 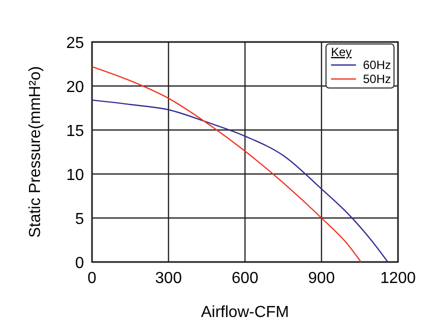 What do you see at coordinates (245, 278) in the screenshot?
I see `x-tick-label: 600` at bounding box center [245, 278].